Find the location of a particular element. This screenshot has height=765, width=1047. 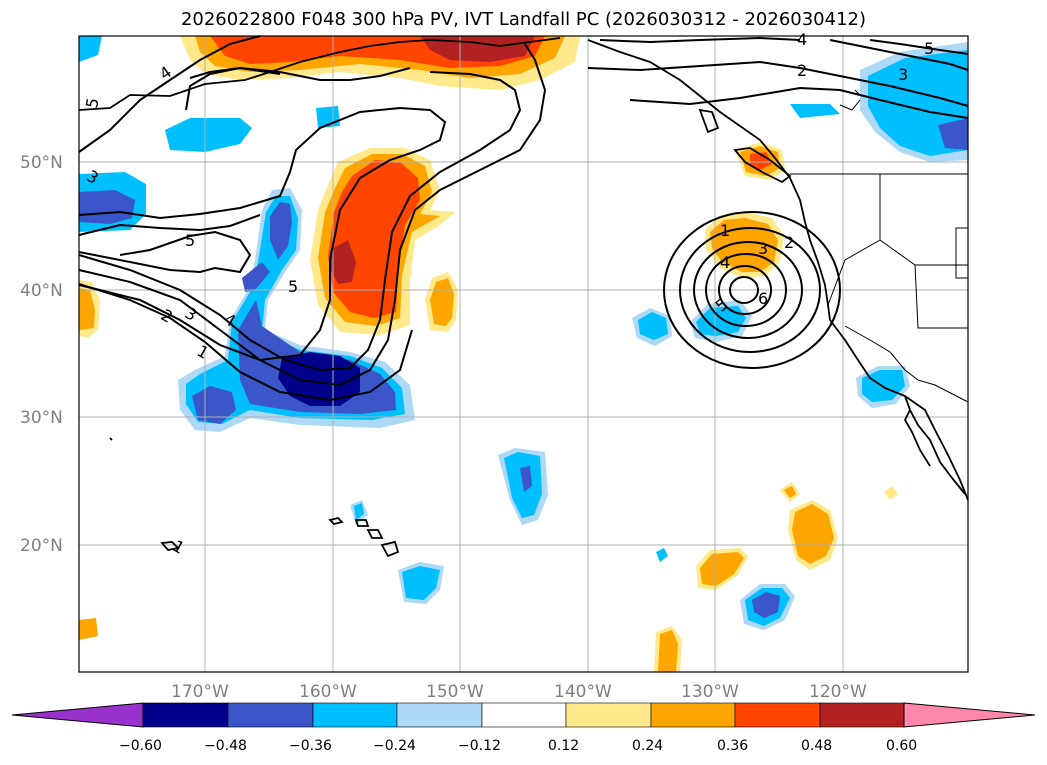

colorbar-tick: −0.24 is located at coordinates (394, 746).